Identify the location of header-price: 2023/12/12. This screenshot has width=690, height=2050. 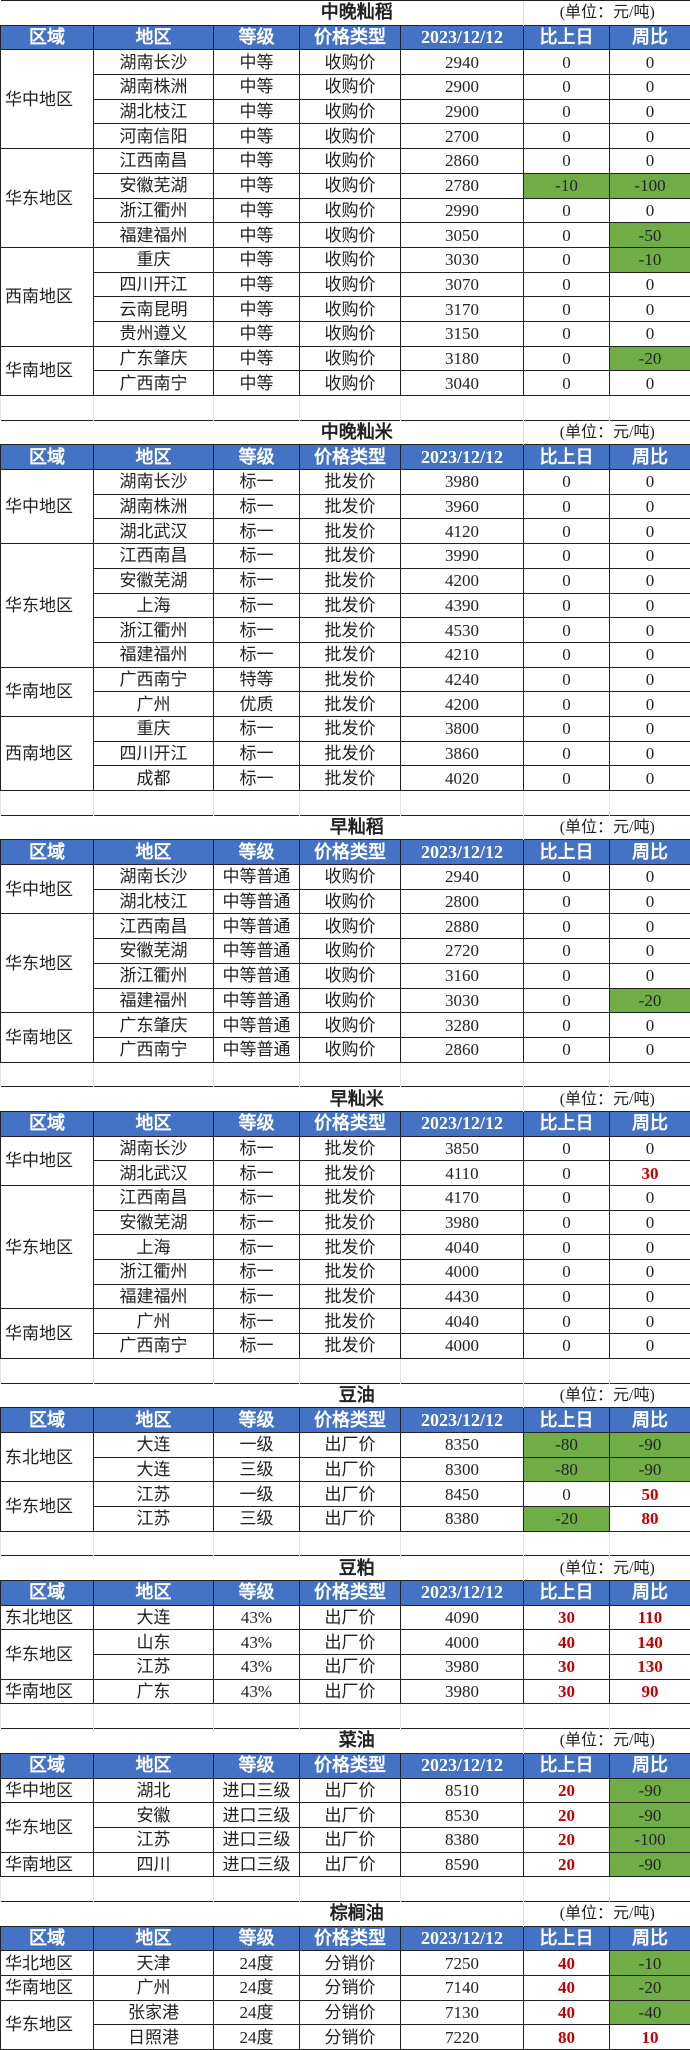
(462, 1938).